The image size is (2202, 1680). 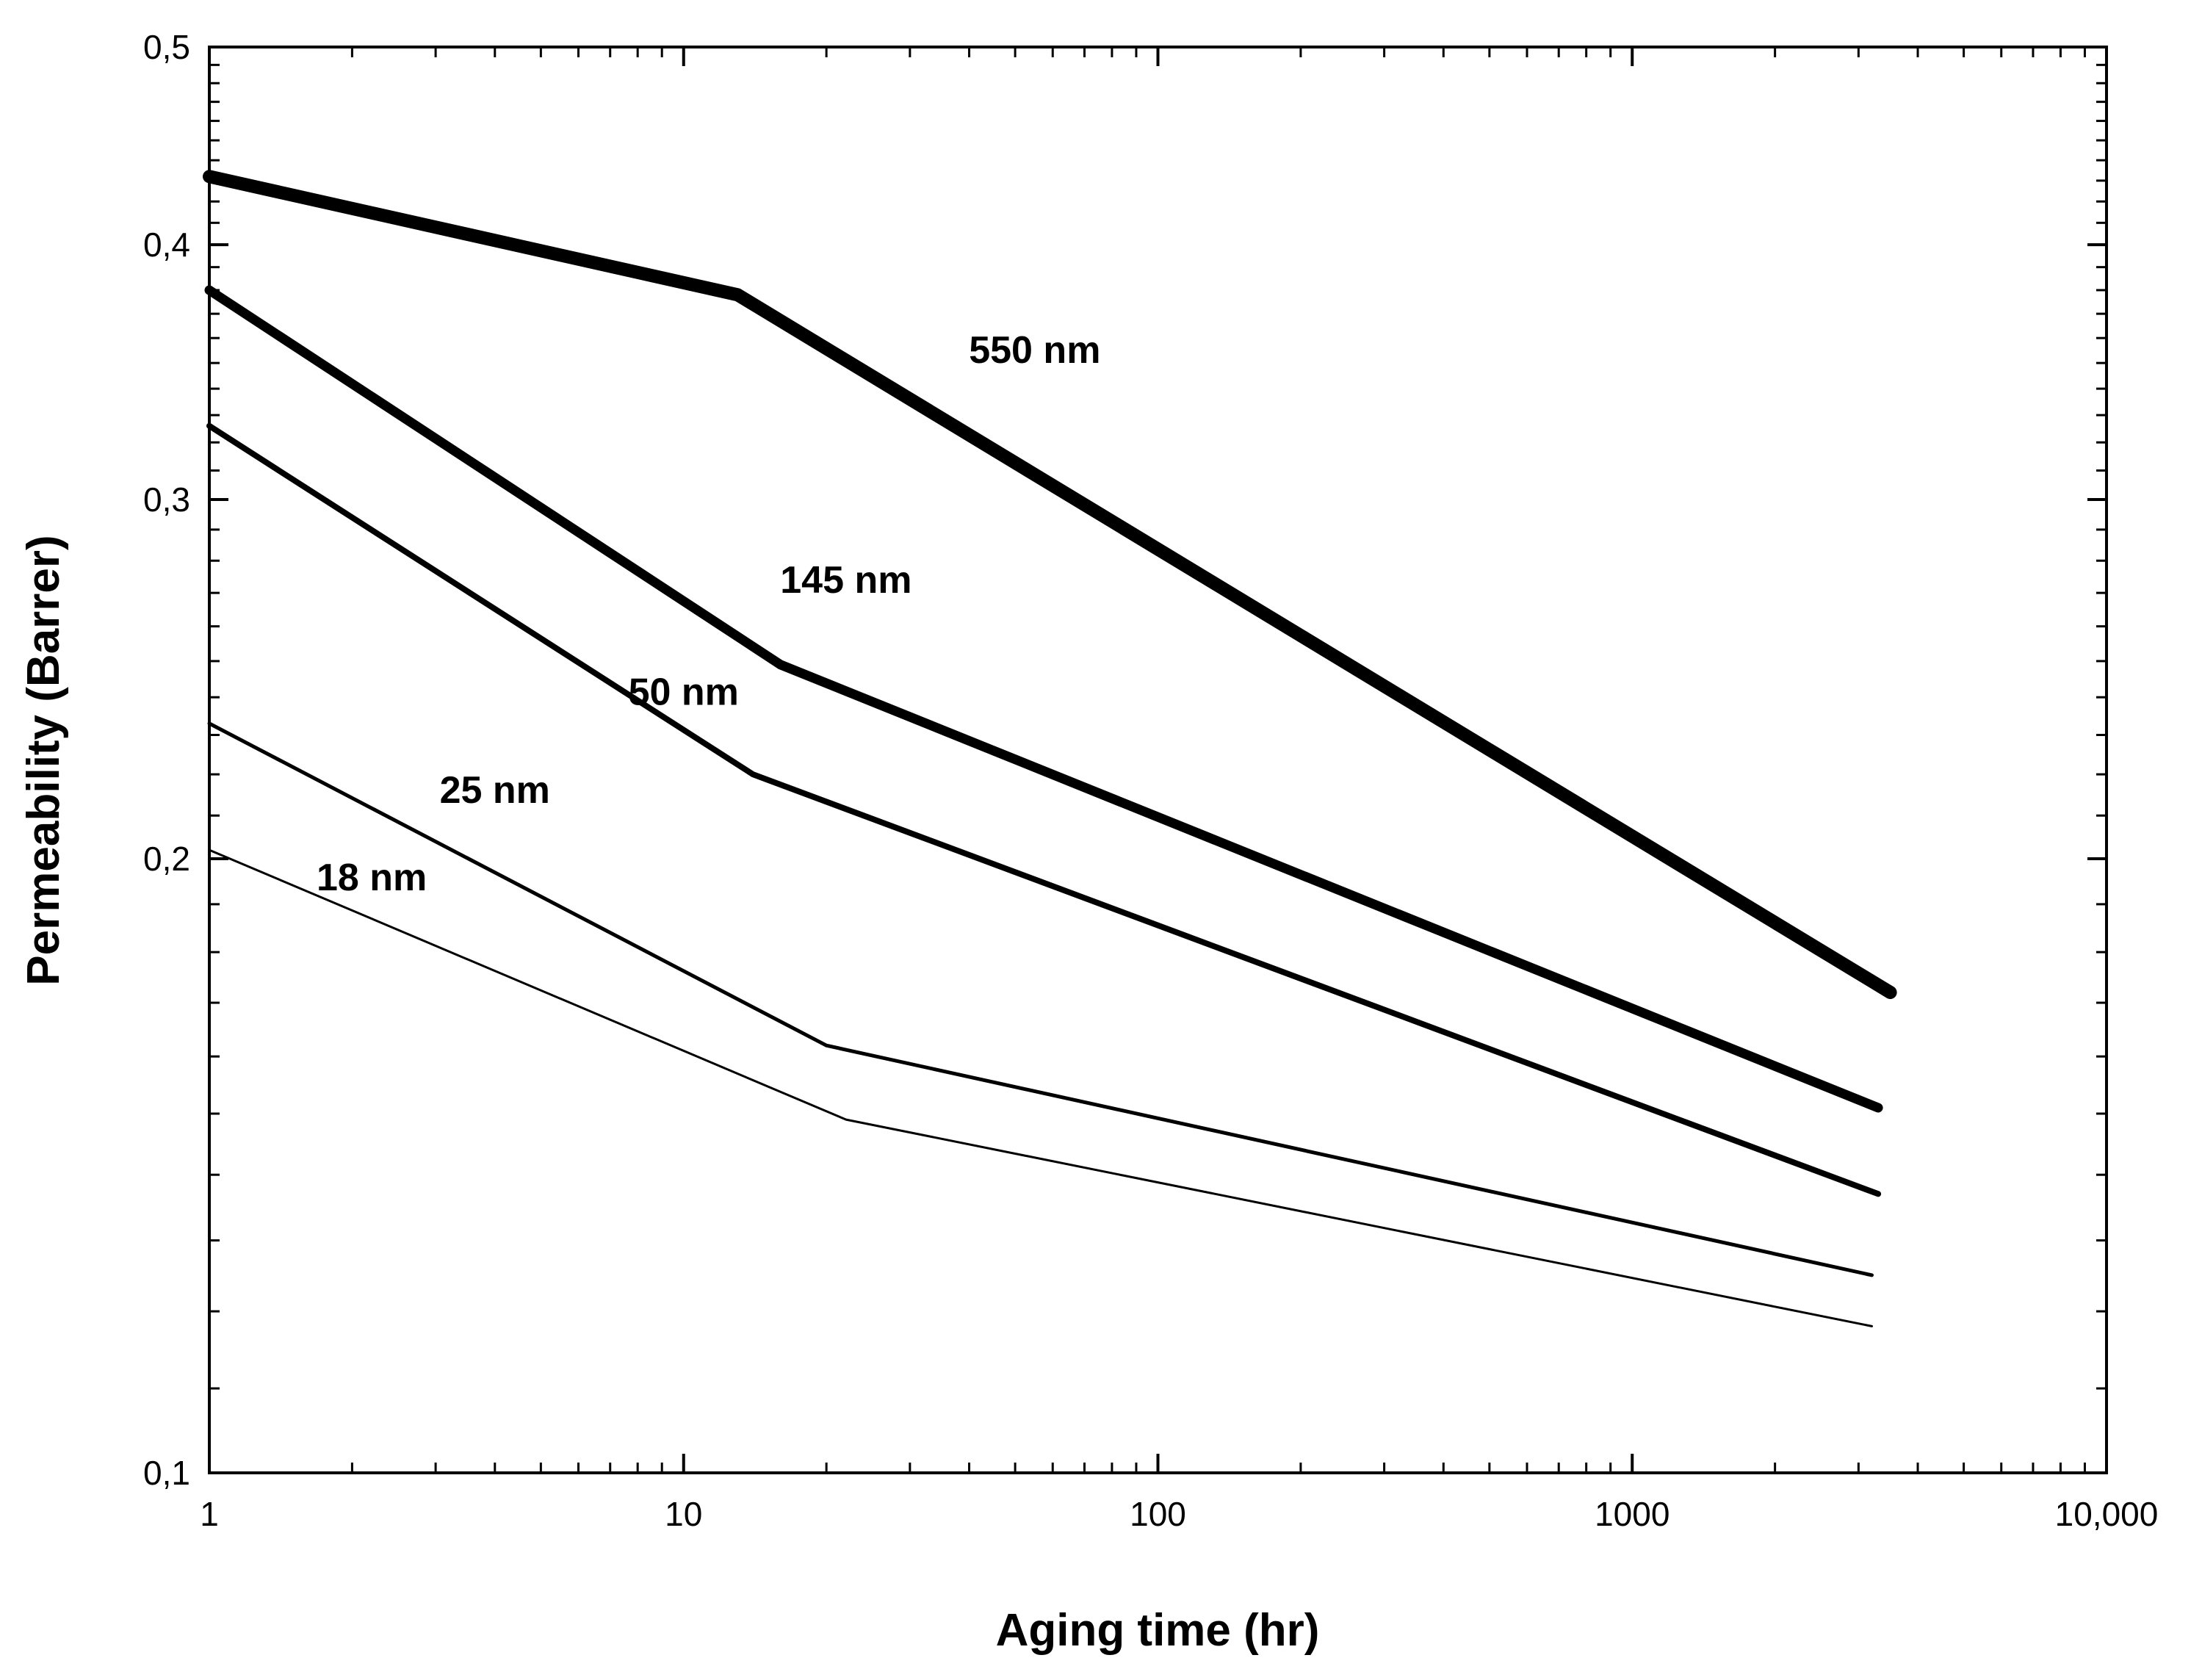 I want to click on x-tick-label: 1, so click(x=209, y=1514).